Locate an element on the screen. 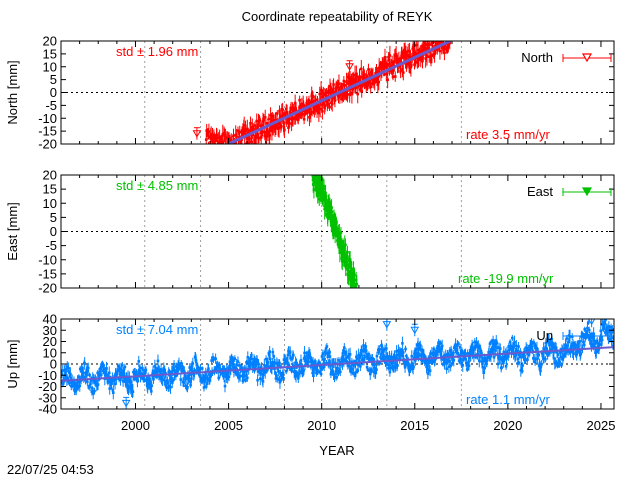 This screenshot has height=480, width=640. y-axis-label: Up [mm] is located at coordinates (12, 363).